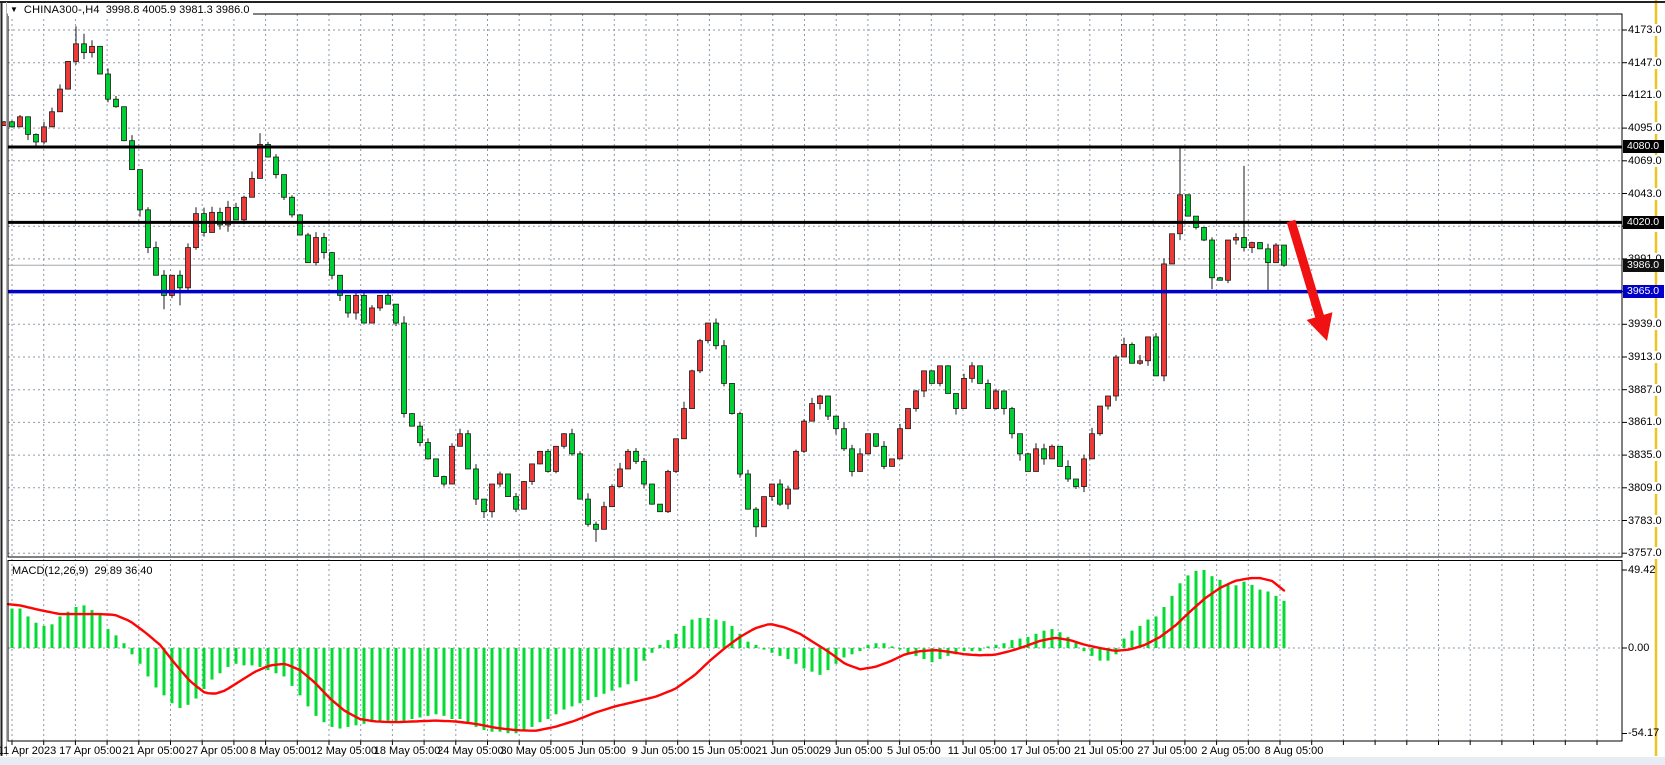 The width and height of the screenshot is (1665, 765). What do you see at coordinates (1309, 280) in the screenshot?
I see `trend-arrow-annotation` at bounding box center [1309, 280].